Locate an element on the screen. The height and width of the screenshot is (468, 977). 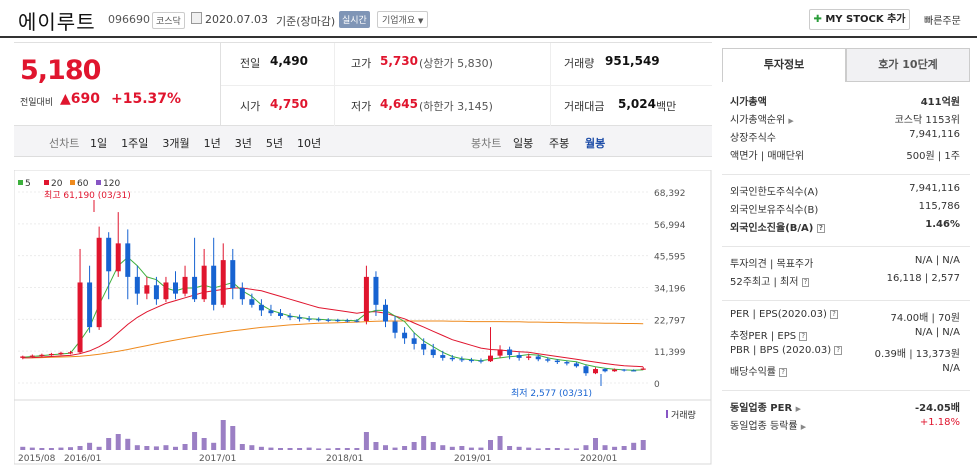
per-text: PER | EPS(2020.03) is located at coordinates (778, 314).